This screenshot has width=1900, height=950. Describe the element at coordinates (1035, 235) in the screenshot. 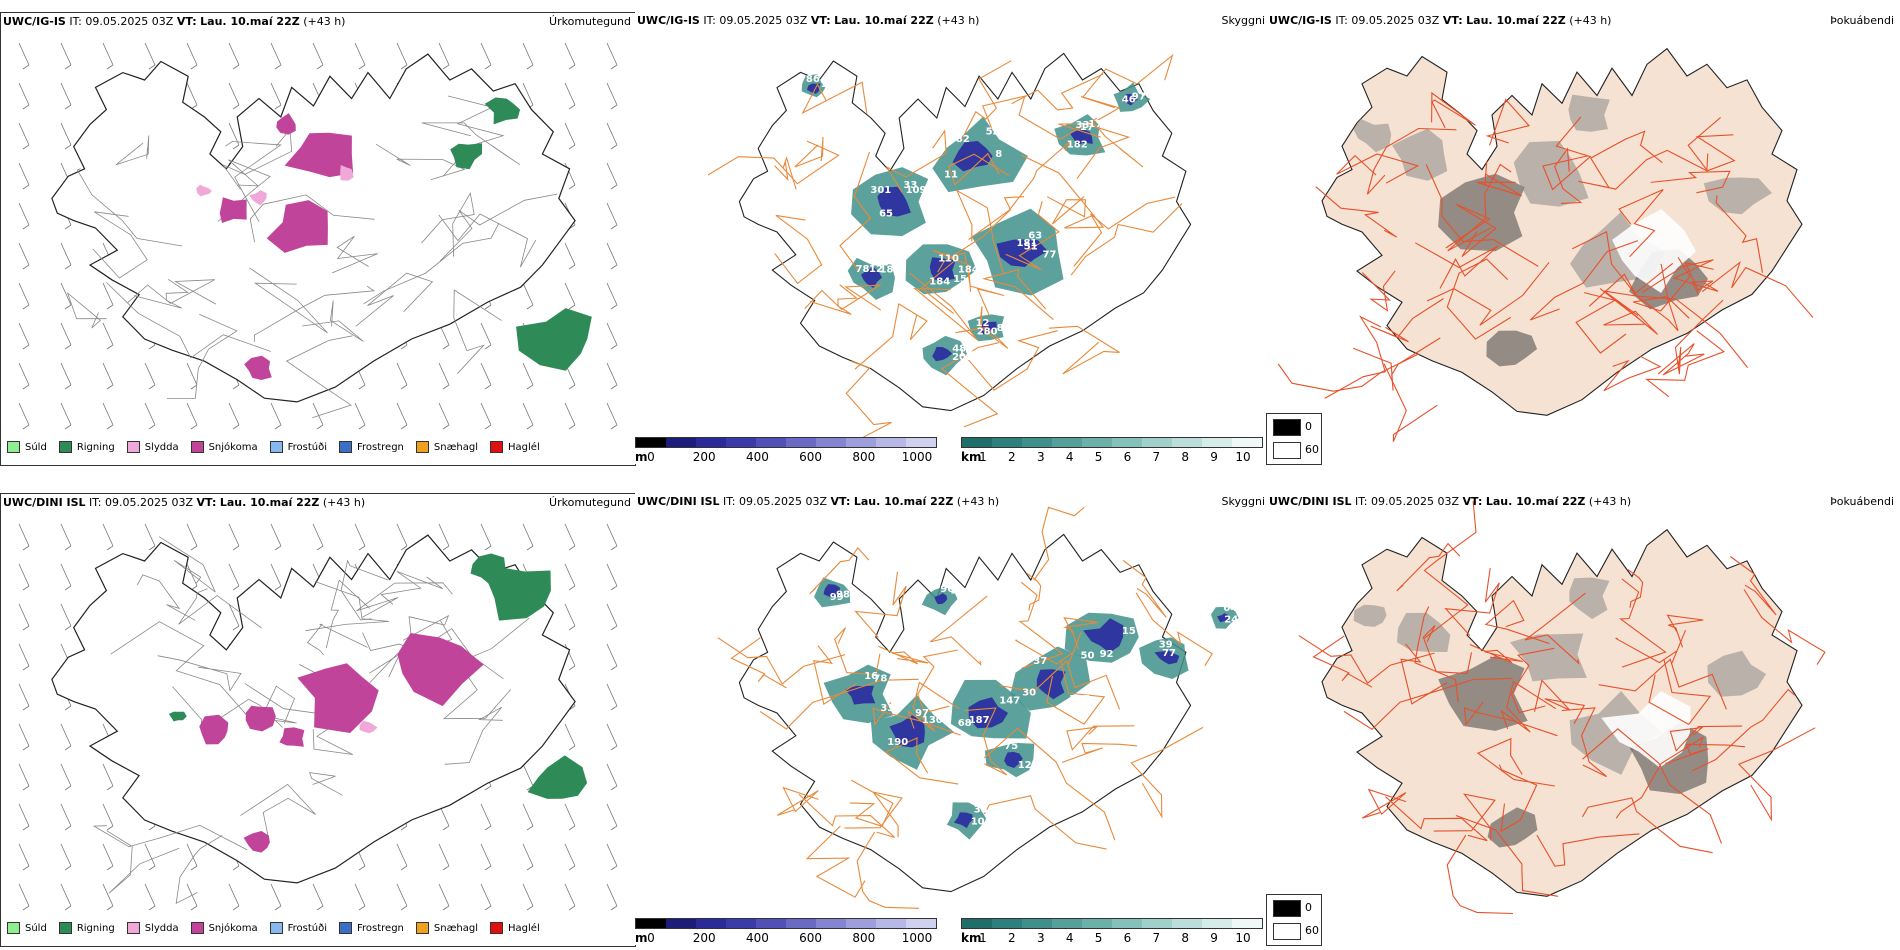

I see `cloud-base-label: 63` at that location.